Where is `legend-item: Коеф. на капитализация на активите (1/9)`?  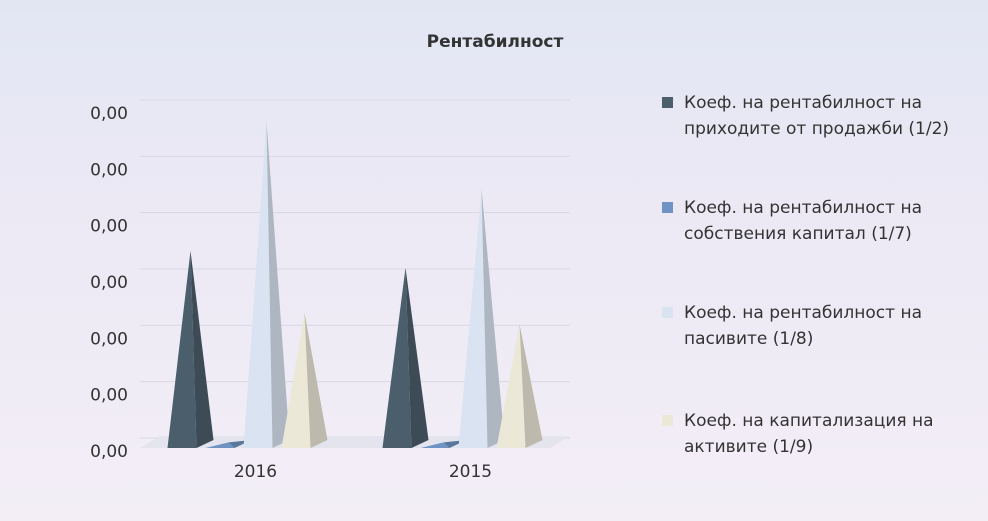
legend-item: Коеф. на капитализация на активите (1/9) is located at coordinates (819, 434).